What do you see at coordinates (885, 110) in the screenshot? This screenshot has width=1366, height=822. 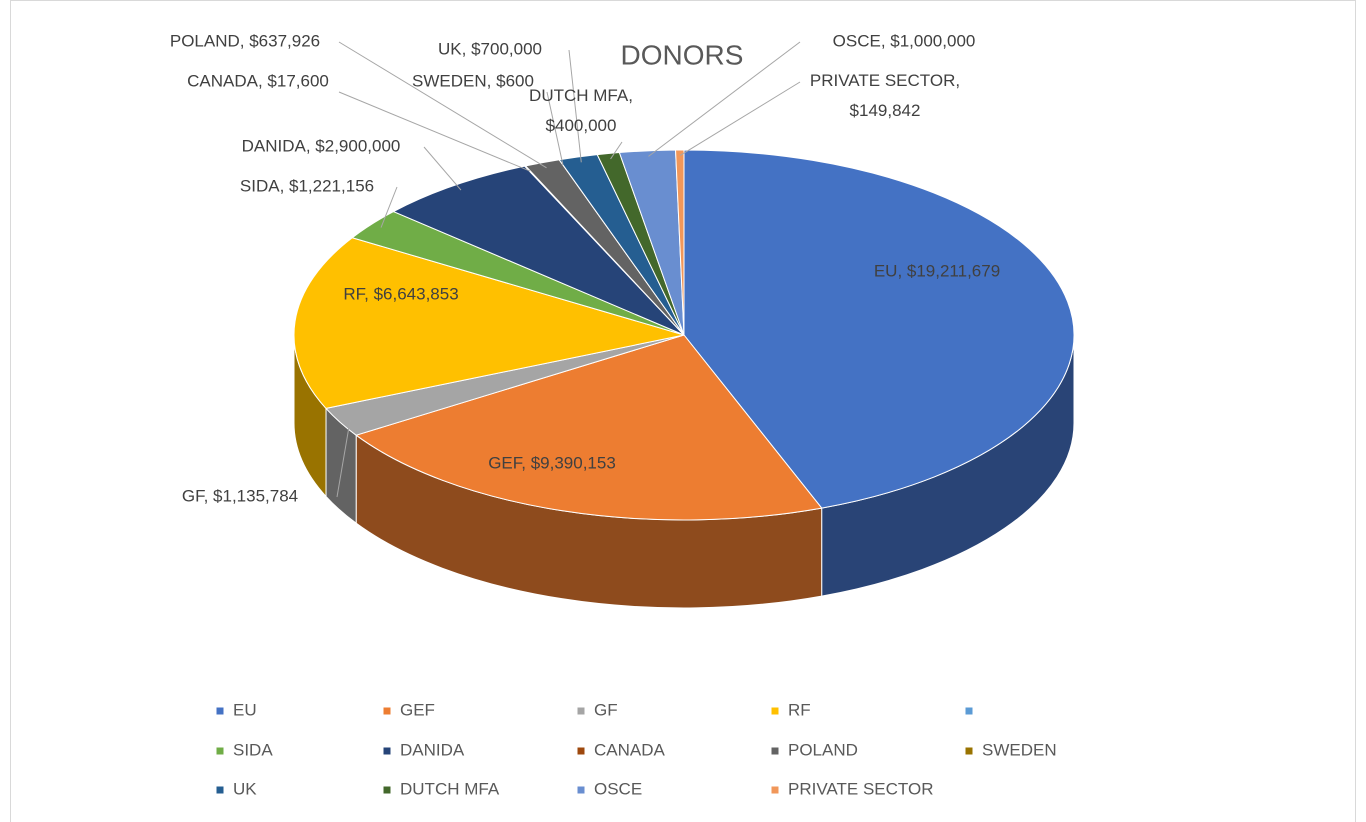 I see `label-line: $149,842` at bounding box center [885, 110].